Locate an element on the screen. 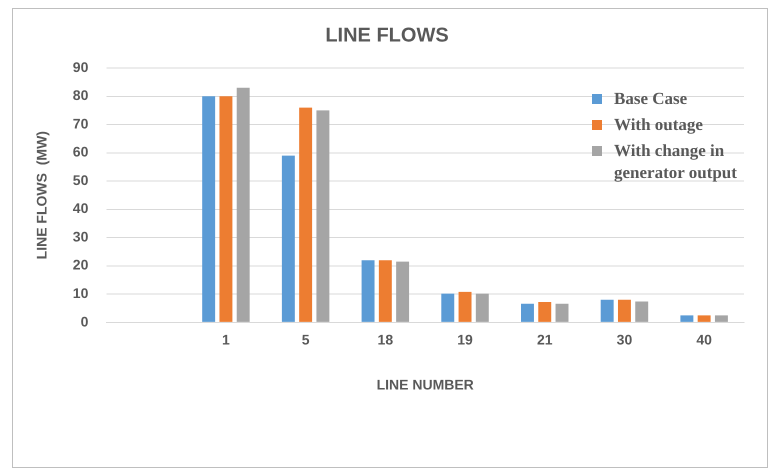 The width and height of the screenshot is (768, 468). y-tick-label: 60 is located at coordinates (80, 152).